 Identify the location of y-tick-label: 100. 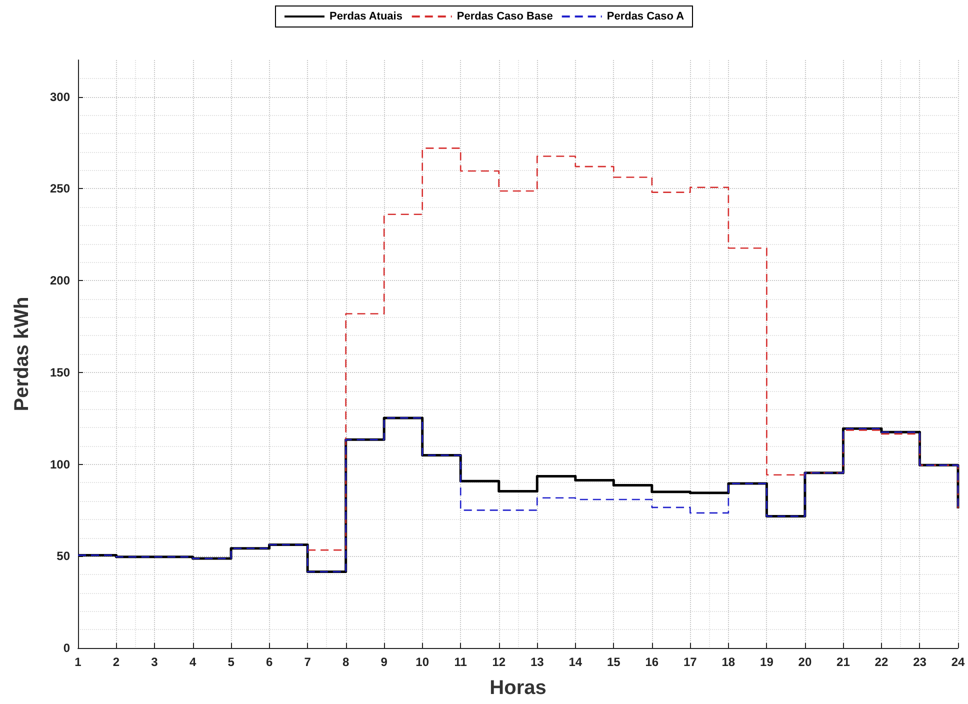
(60, 464).